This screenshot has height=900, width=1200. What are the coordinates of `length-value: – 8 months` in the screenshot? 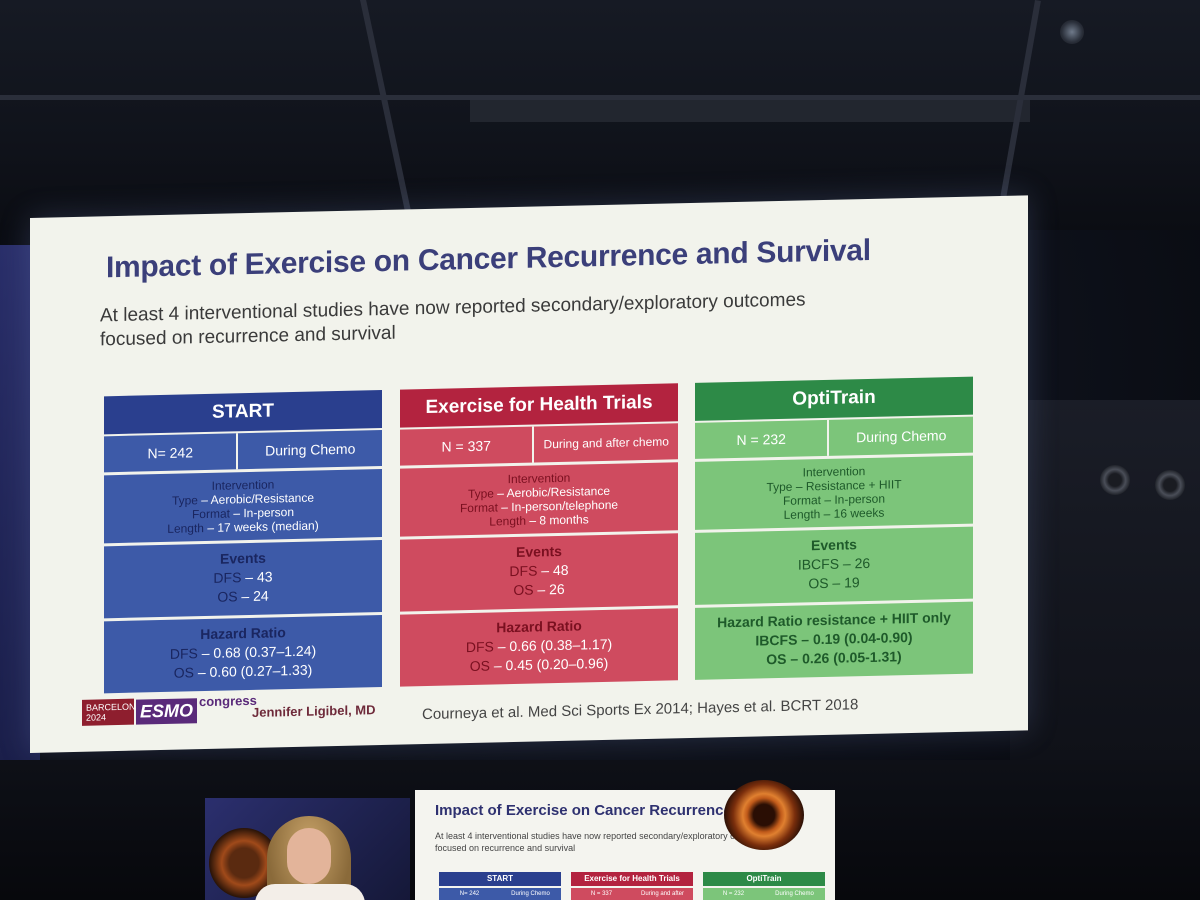 It's located at (557, 520).